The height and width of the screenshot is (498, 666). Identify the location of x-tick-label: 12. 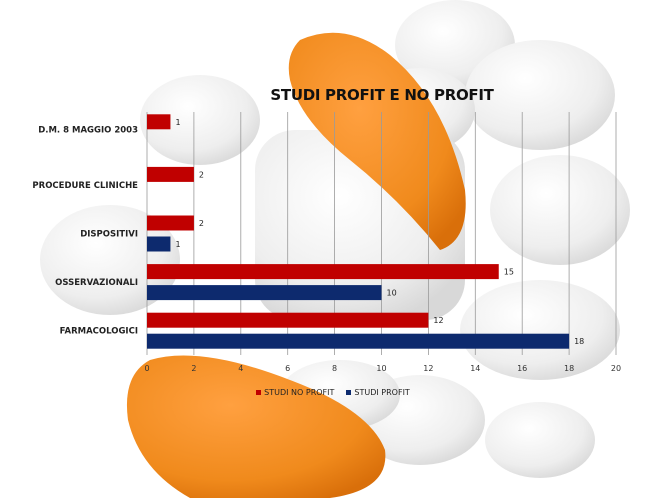
(428, 368).